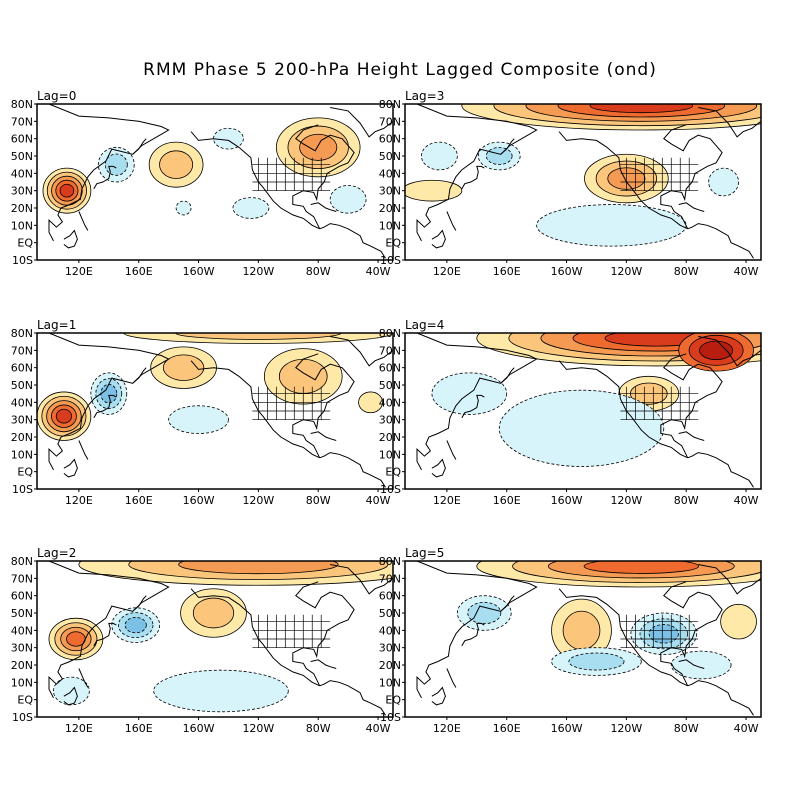 The height and width of the screenshot is (800, 800). I want to click on lon-tick-label: 80W, so click(318, 728).